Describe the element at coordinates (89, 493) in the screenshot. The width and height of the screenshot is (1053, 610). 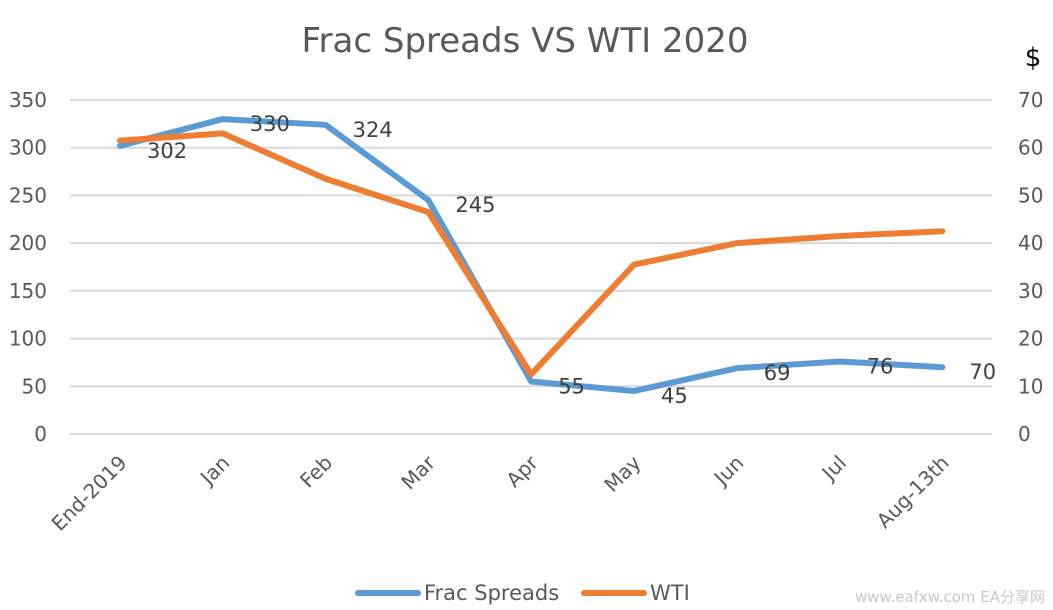
I see `x-axis-tick-label: End-2019` at that location.